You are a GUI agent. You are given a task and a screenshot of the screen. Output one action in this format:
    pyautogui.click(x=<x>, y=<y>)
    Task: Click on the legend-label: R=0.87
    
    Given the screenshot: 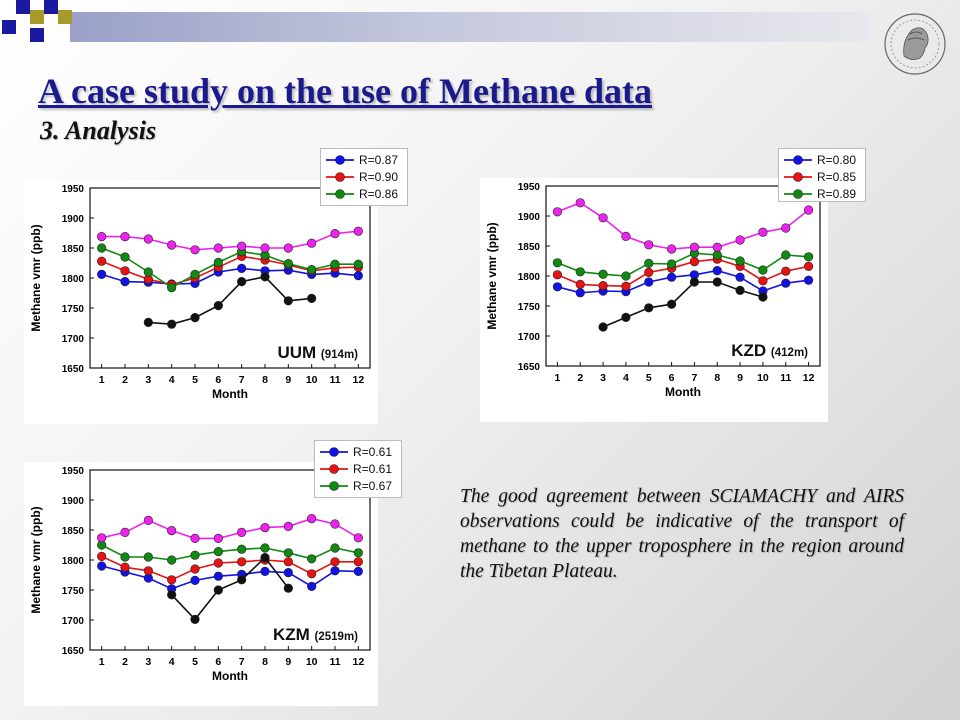 What is the action you would take?
    pyautogui.click(x=378, y=160)
    